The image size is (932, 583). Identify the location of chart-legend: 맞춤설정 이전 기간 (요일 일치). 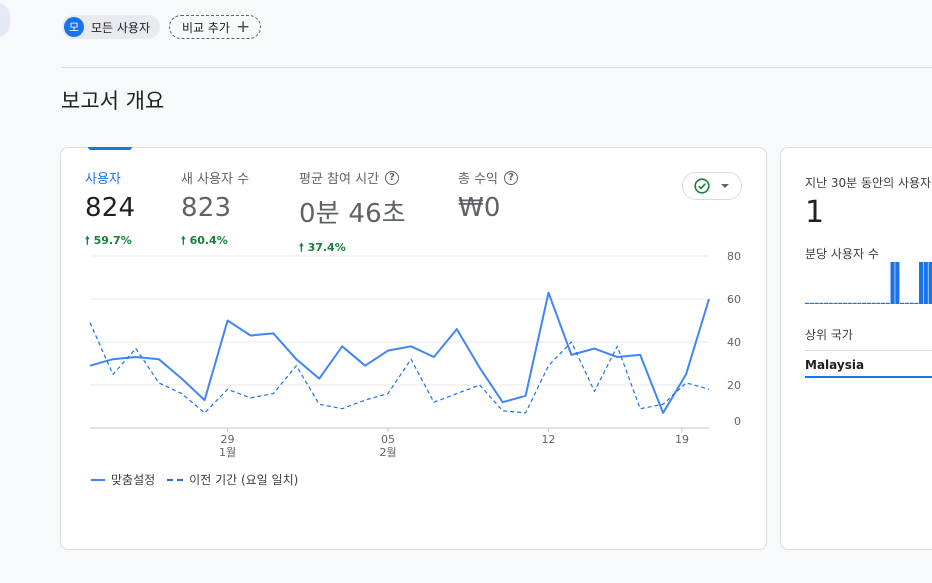
(194, 479).